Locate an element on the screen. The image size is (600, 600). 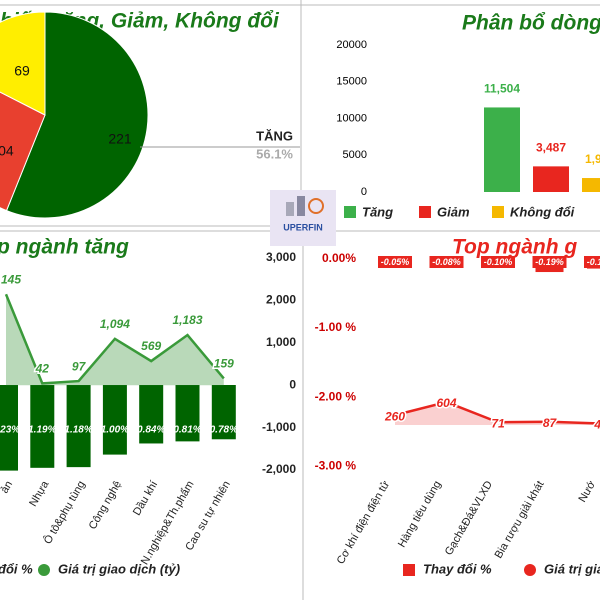
legend-label: Tăng is located at coordinates (377, 211).